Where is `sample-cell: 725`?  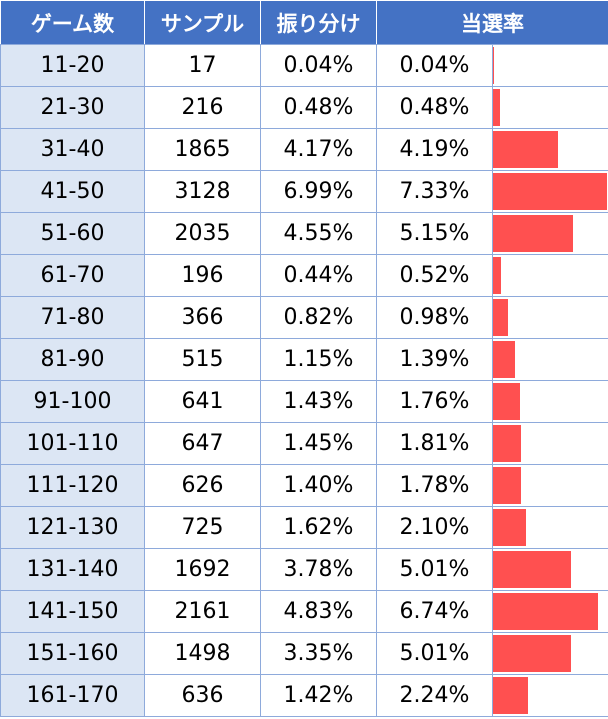
sample-cell: 725 is located at coordinates (202, 527).